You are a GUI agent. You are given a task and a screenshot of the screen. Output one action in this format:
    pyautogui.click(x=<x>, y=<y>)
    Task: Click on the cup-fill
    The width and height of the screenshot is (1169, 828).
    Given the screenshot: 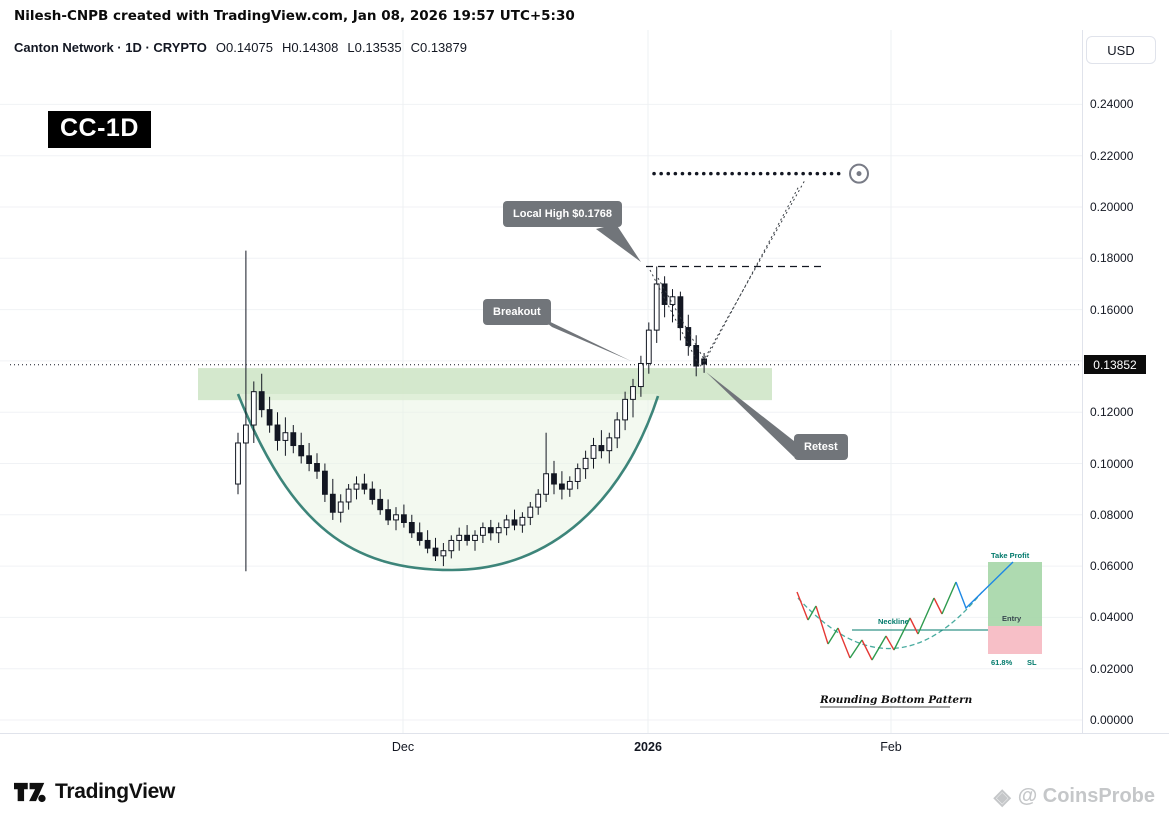 What is the action you would take?
    pyautogui.click(x=448, y=482)
    